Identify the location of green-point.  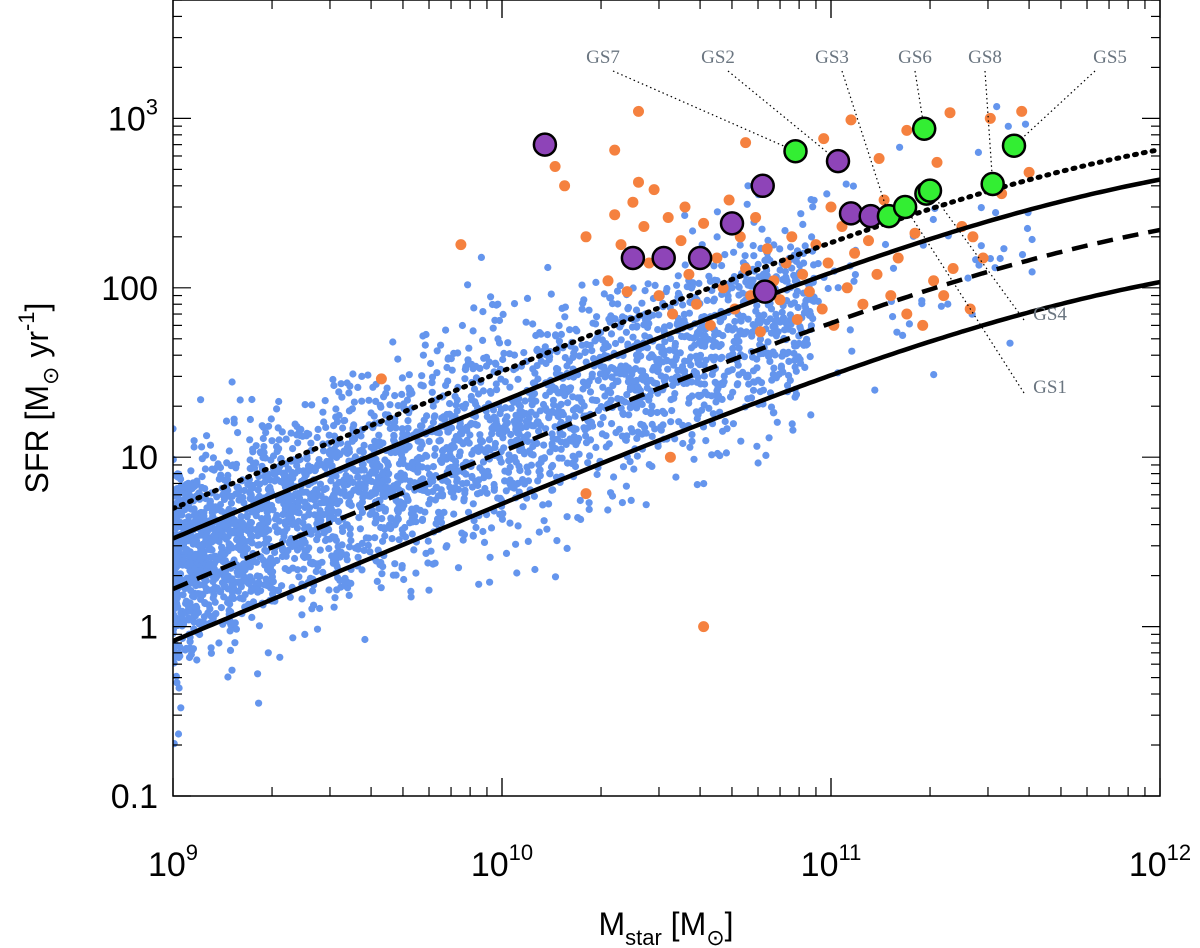
(930, 190).